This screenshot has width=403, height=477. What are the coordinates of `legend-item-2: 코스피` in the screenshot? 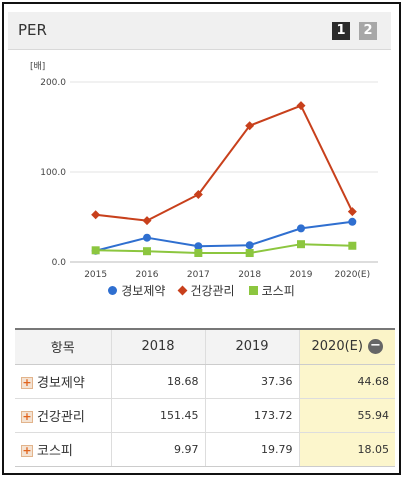 It's located at (271, 290).